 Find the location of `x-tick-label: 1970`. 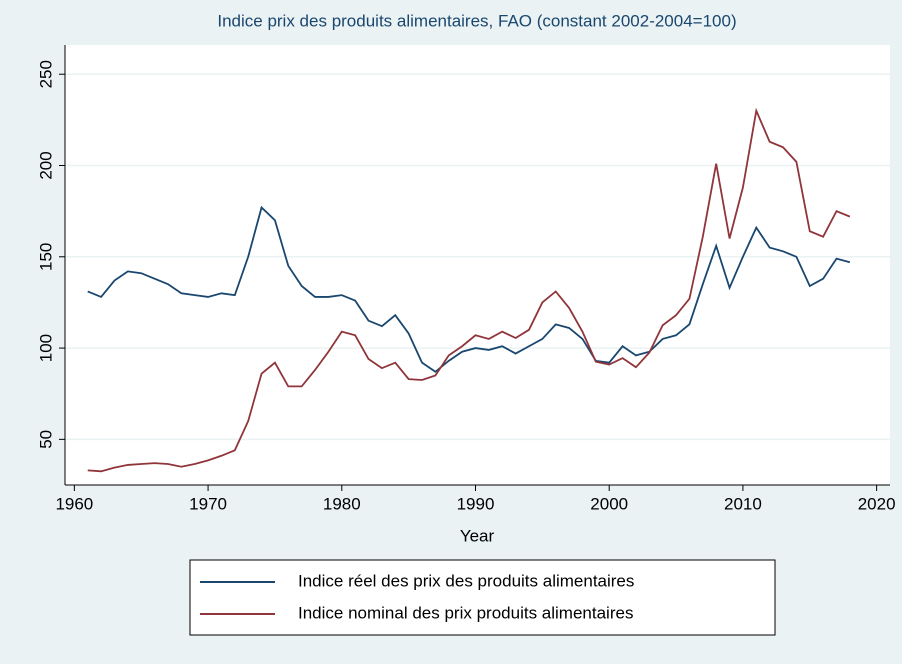

x-tick-label: 1970 is located at coordinates (208, 503).